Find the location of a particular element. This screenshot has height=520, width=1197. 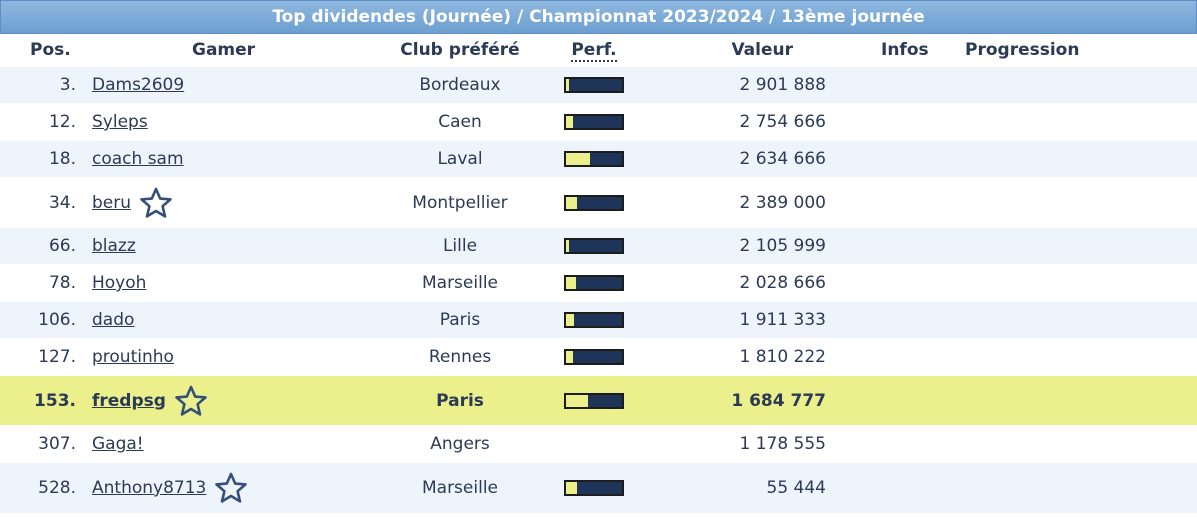

row-position: 78. is located at coordinates (40, 283).